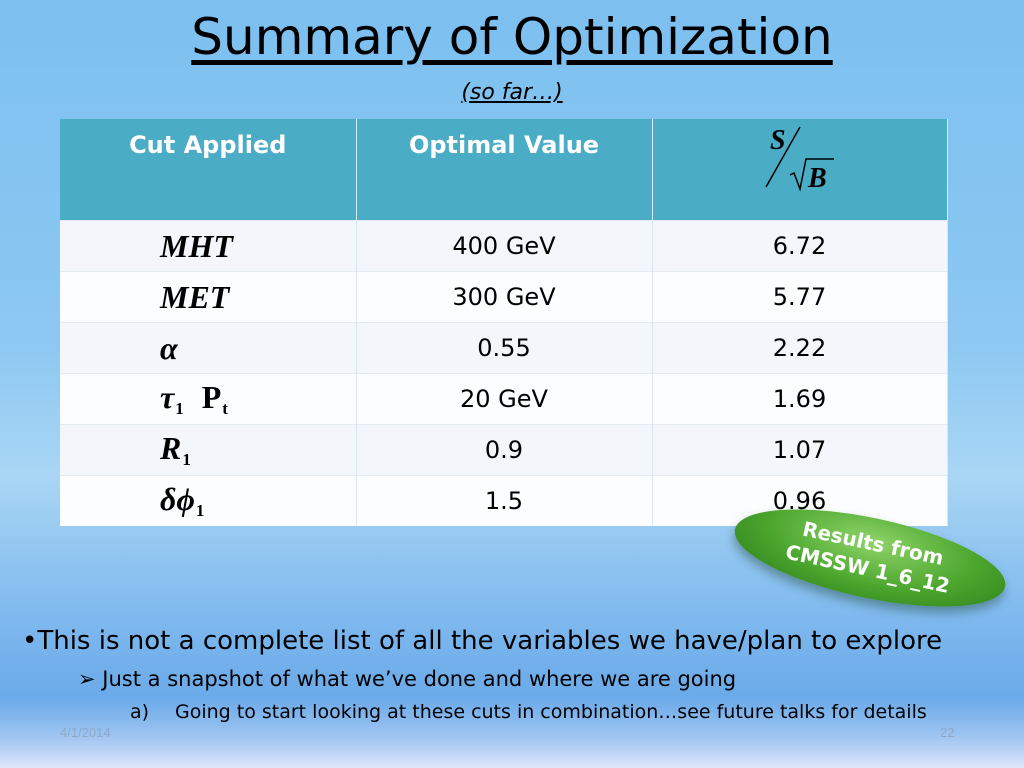  I want to click on s-over-sqrt-b-value: 0.96, so click(800, 500).